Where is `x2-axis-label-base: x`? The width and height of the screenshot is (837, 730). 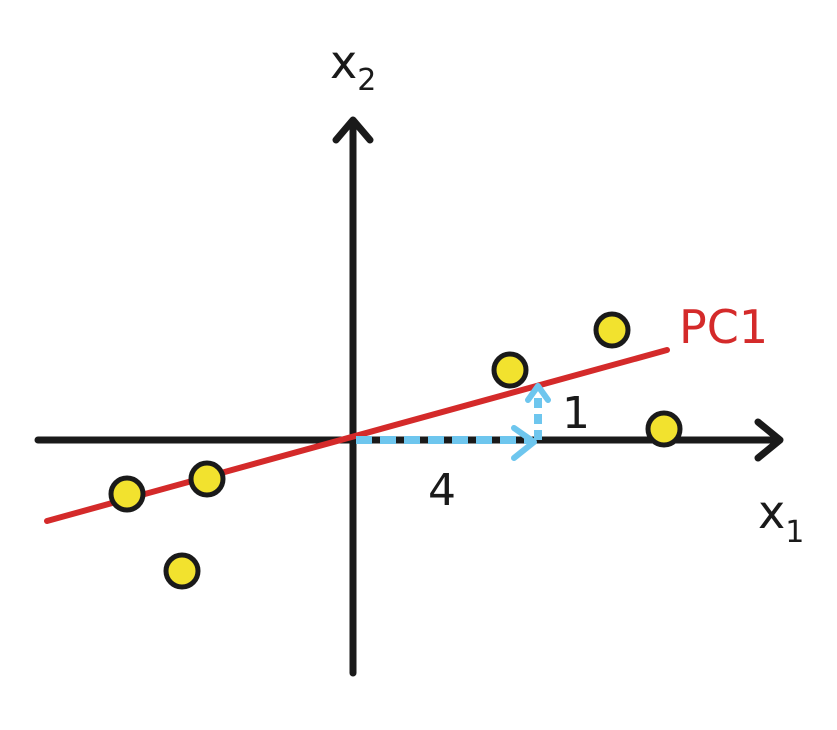 x2-axis-label-base: x is located at coordinates (343, 62).